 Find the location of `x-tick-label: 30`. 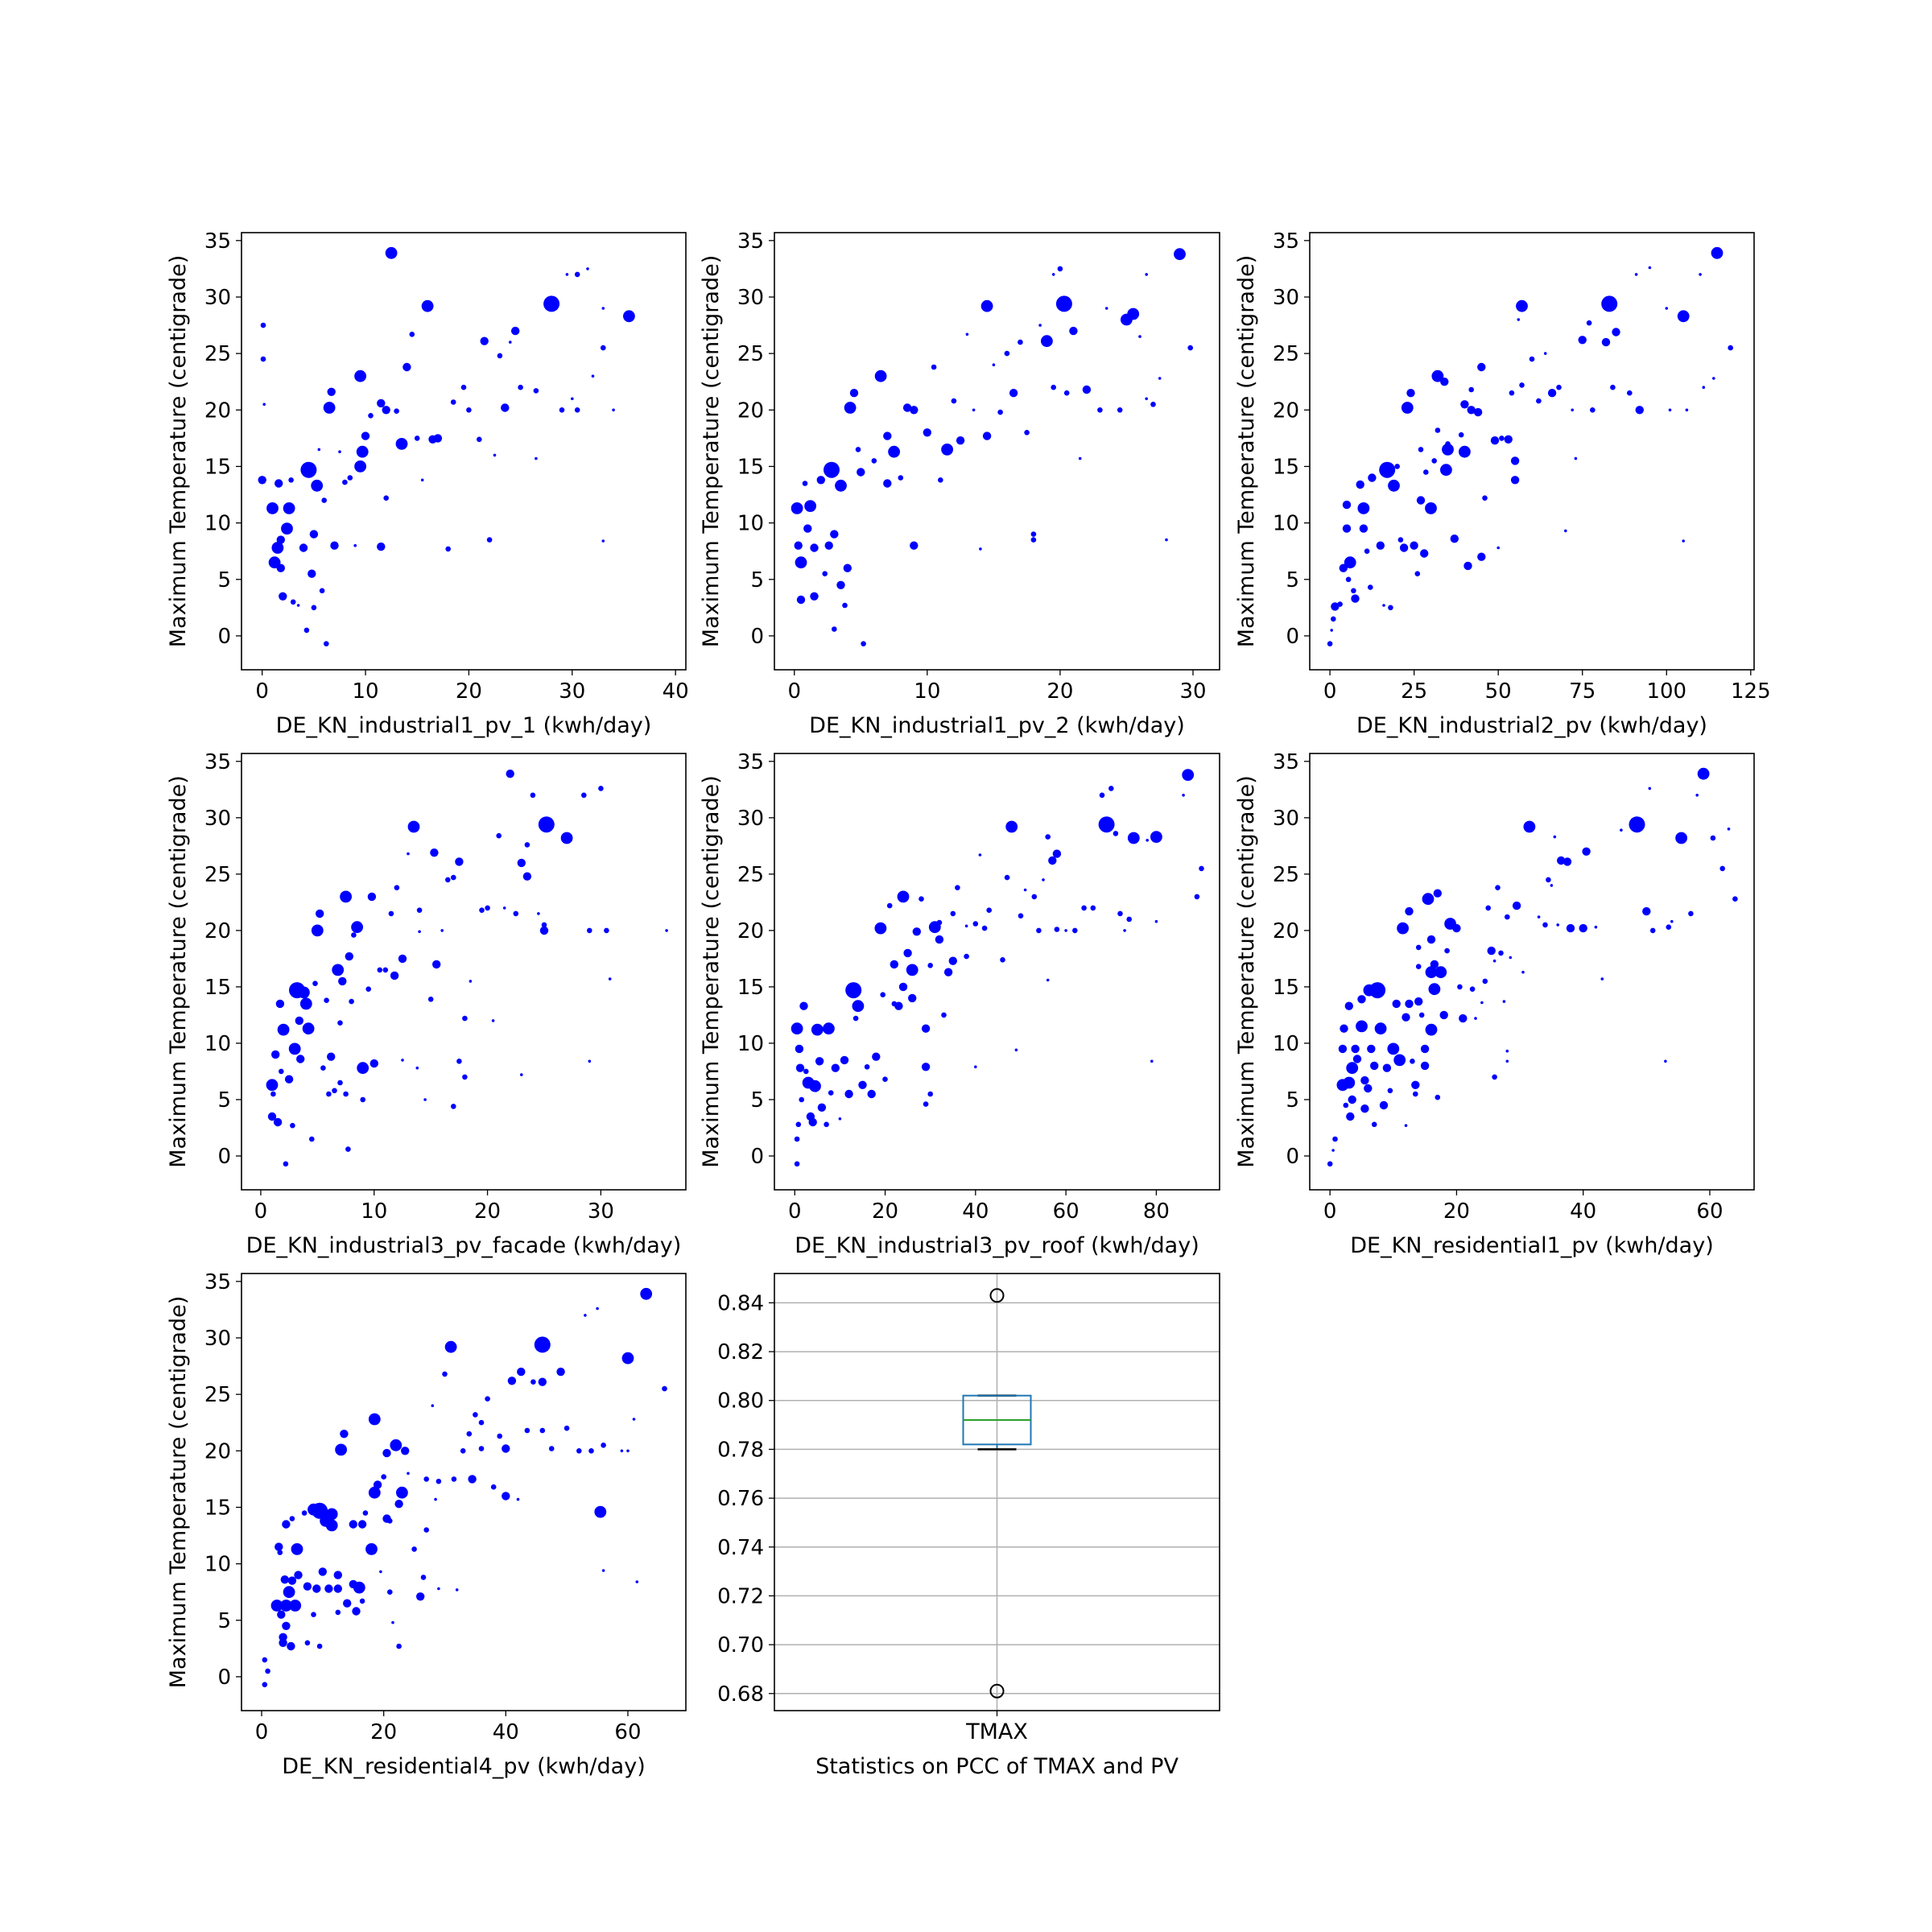

x-tick-label: 30 is located at coordinates (1192, 691).